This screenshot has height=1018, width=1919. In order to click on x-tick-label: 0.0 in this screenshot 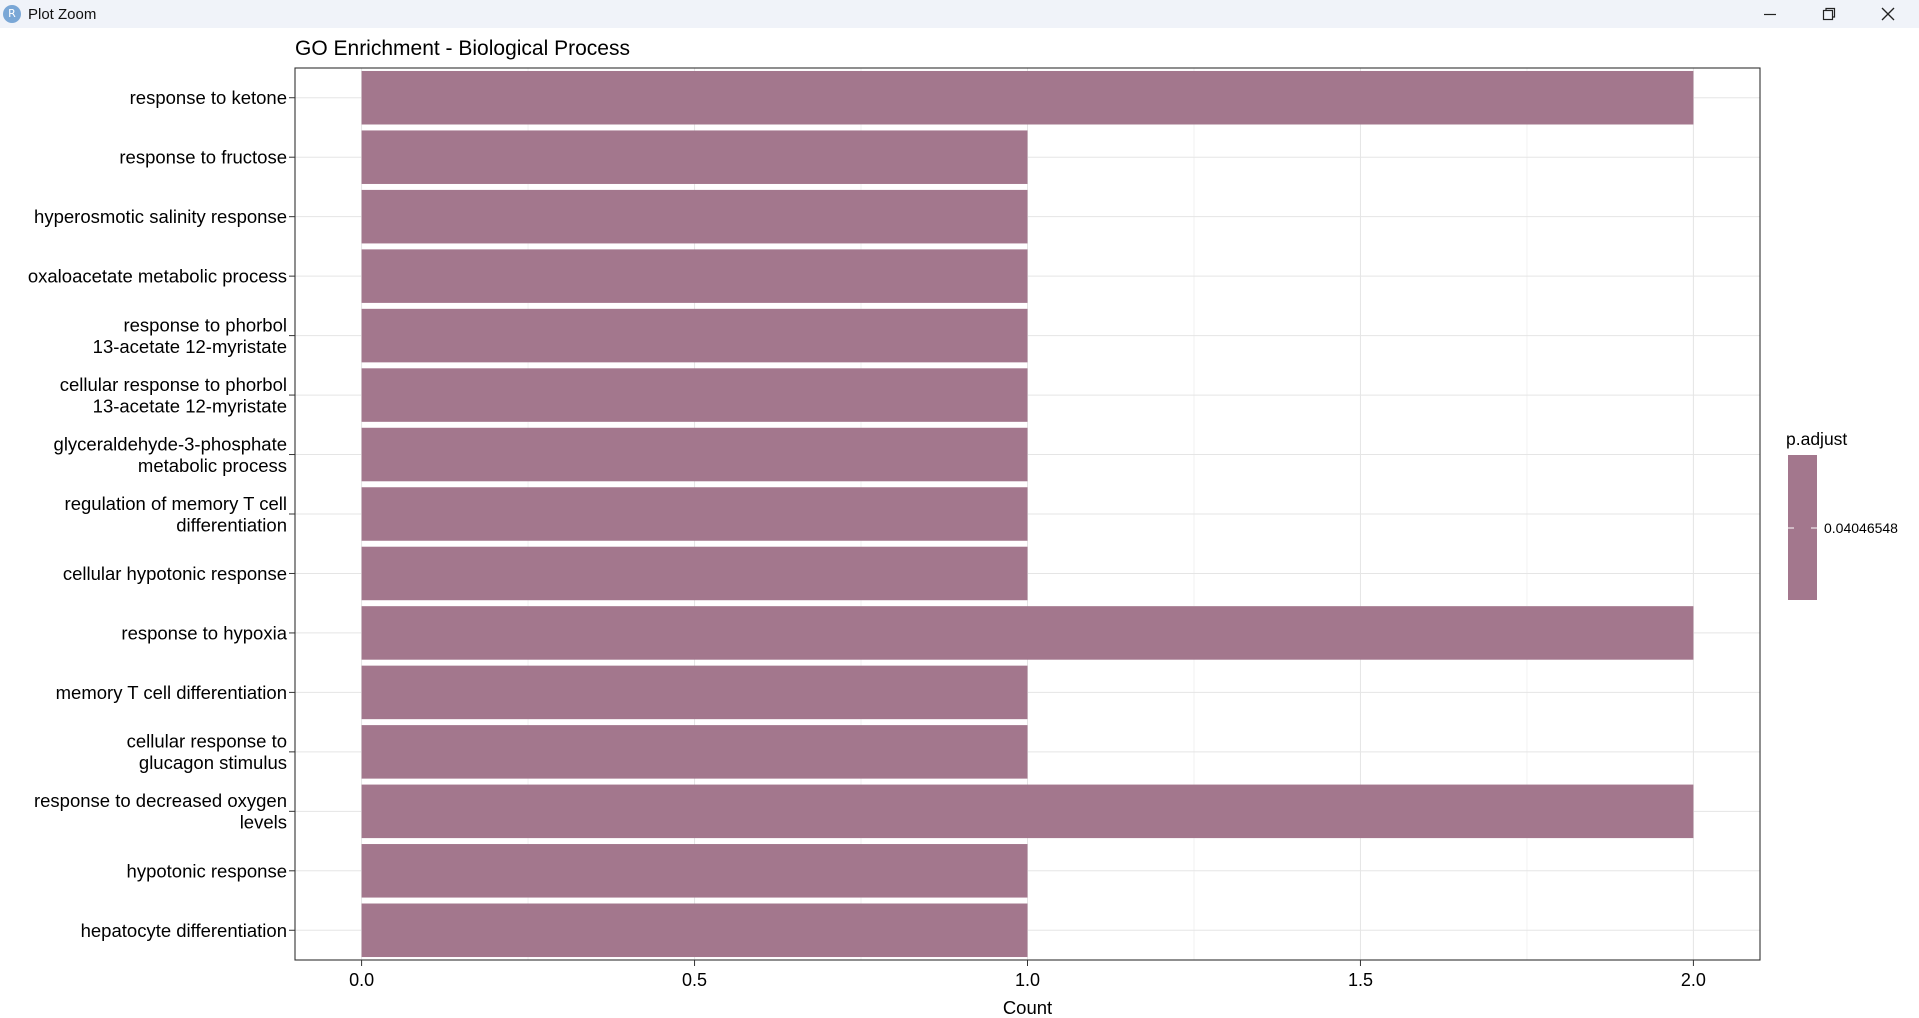, I will do `click(361, 980)`.